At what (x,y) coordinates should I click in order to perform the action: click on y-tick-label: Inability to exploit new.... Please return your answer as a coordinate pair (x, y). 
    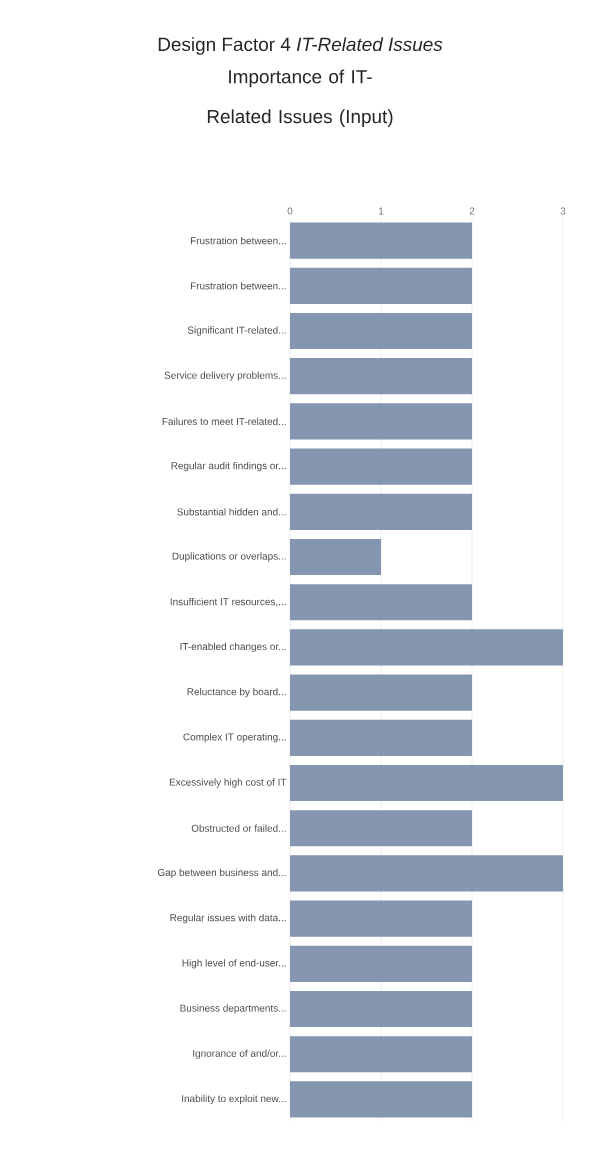
    Looking at the image, I should click on (234, 1099).